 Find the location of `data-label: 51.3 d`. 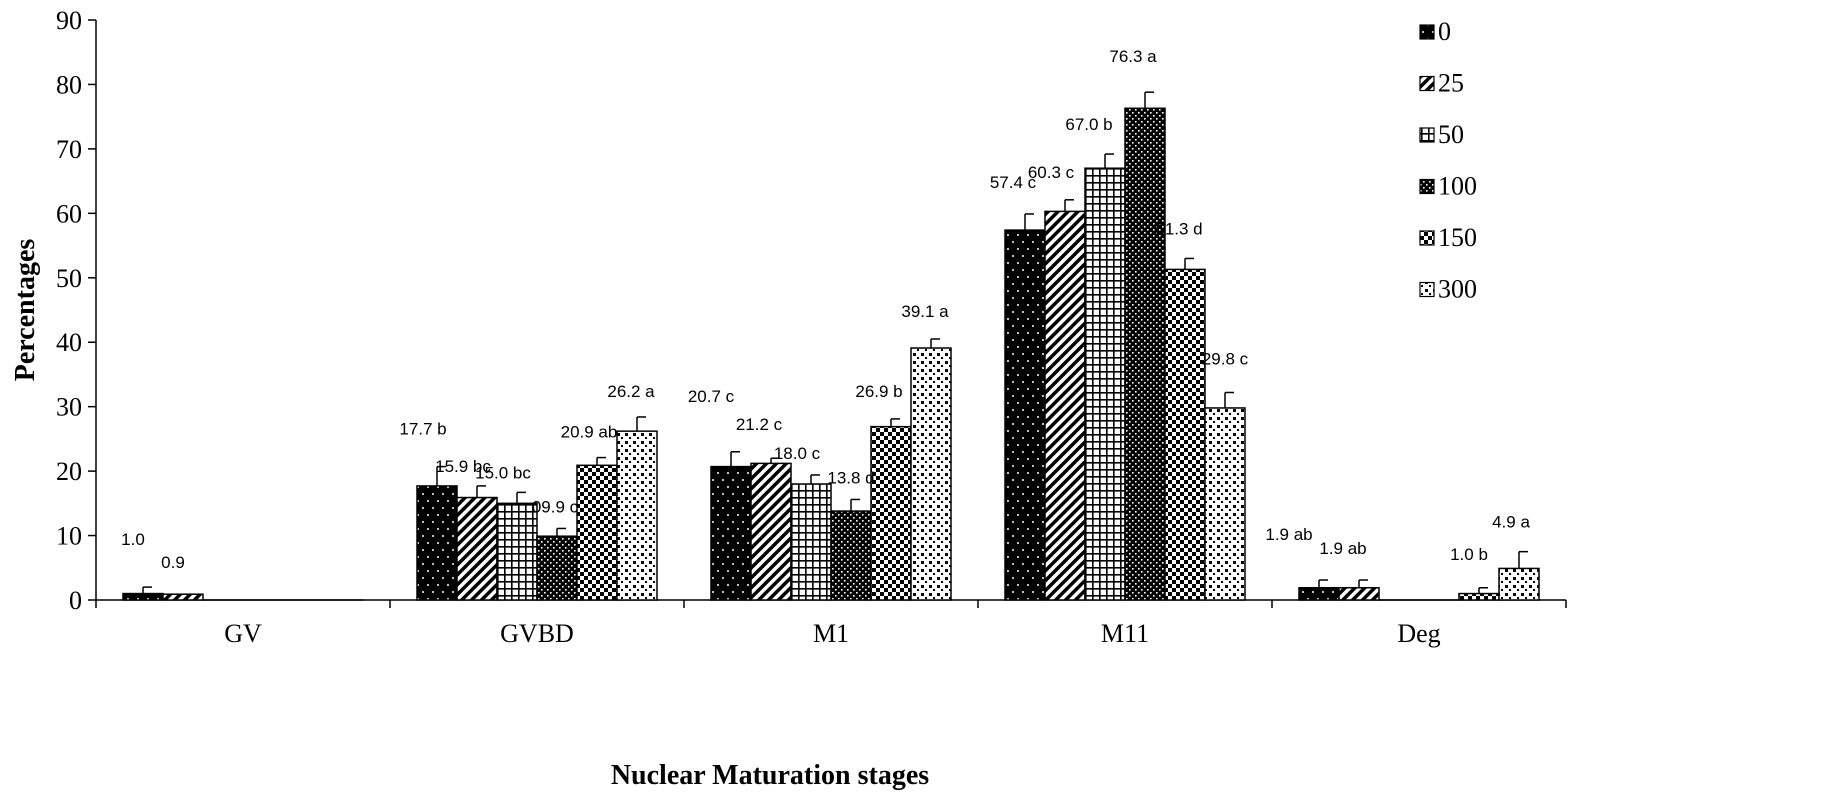

data-label: 51.3 d is located at coordinates (1178, 228).